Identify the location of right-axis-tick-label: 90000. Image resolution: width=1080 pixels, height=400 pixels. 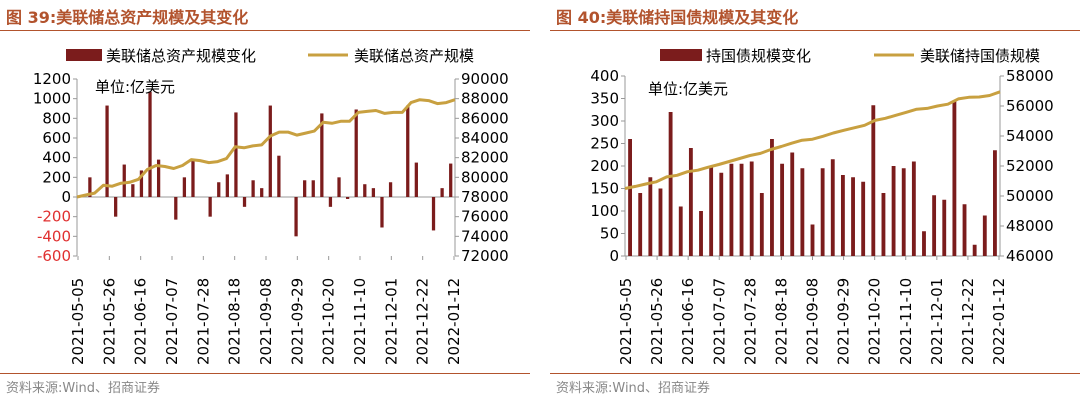
(485, 79).